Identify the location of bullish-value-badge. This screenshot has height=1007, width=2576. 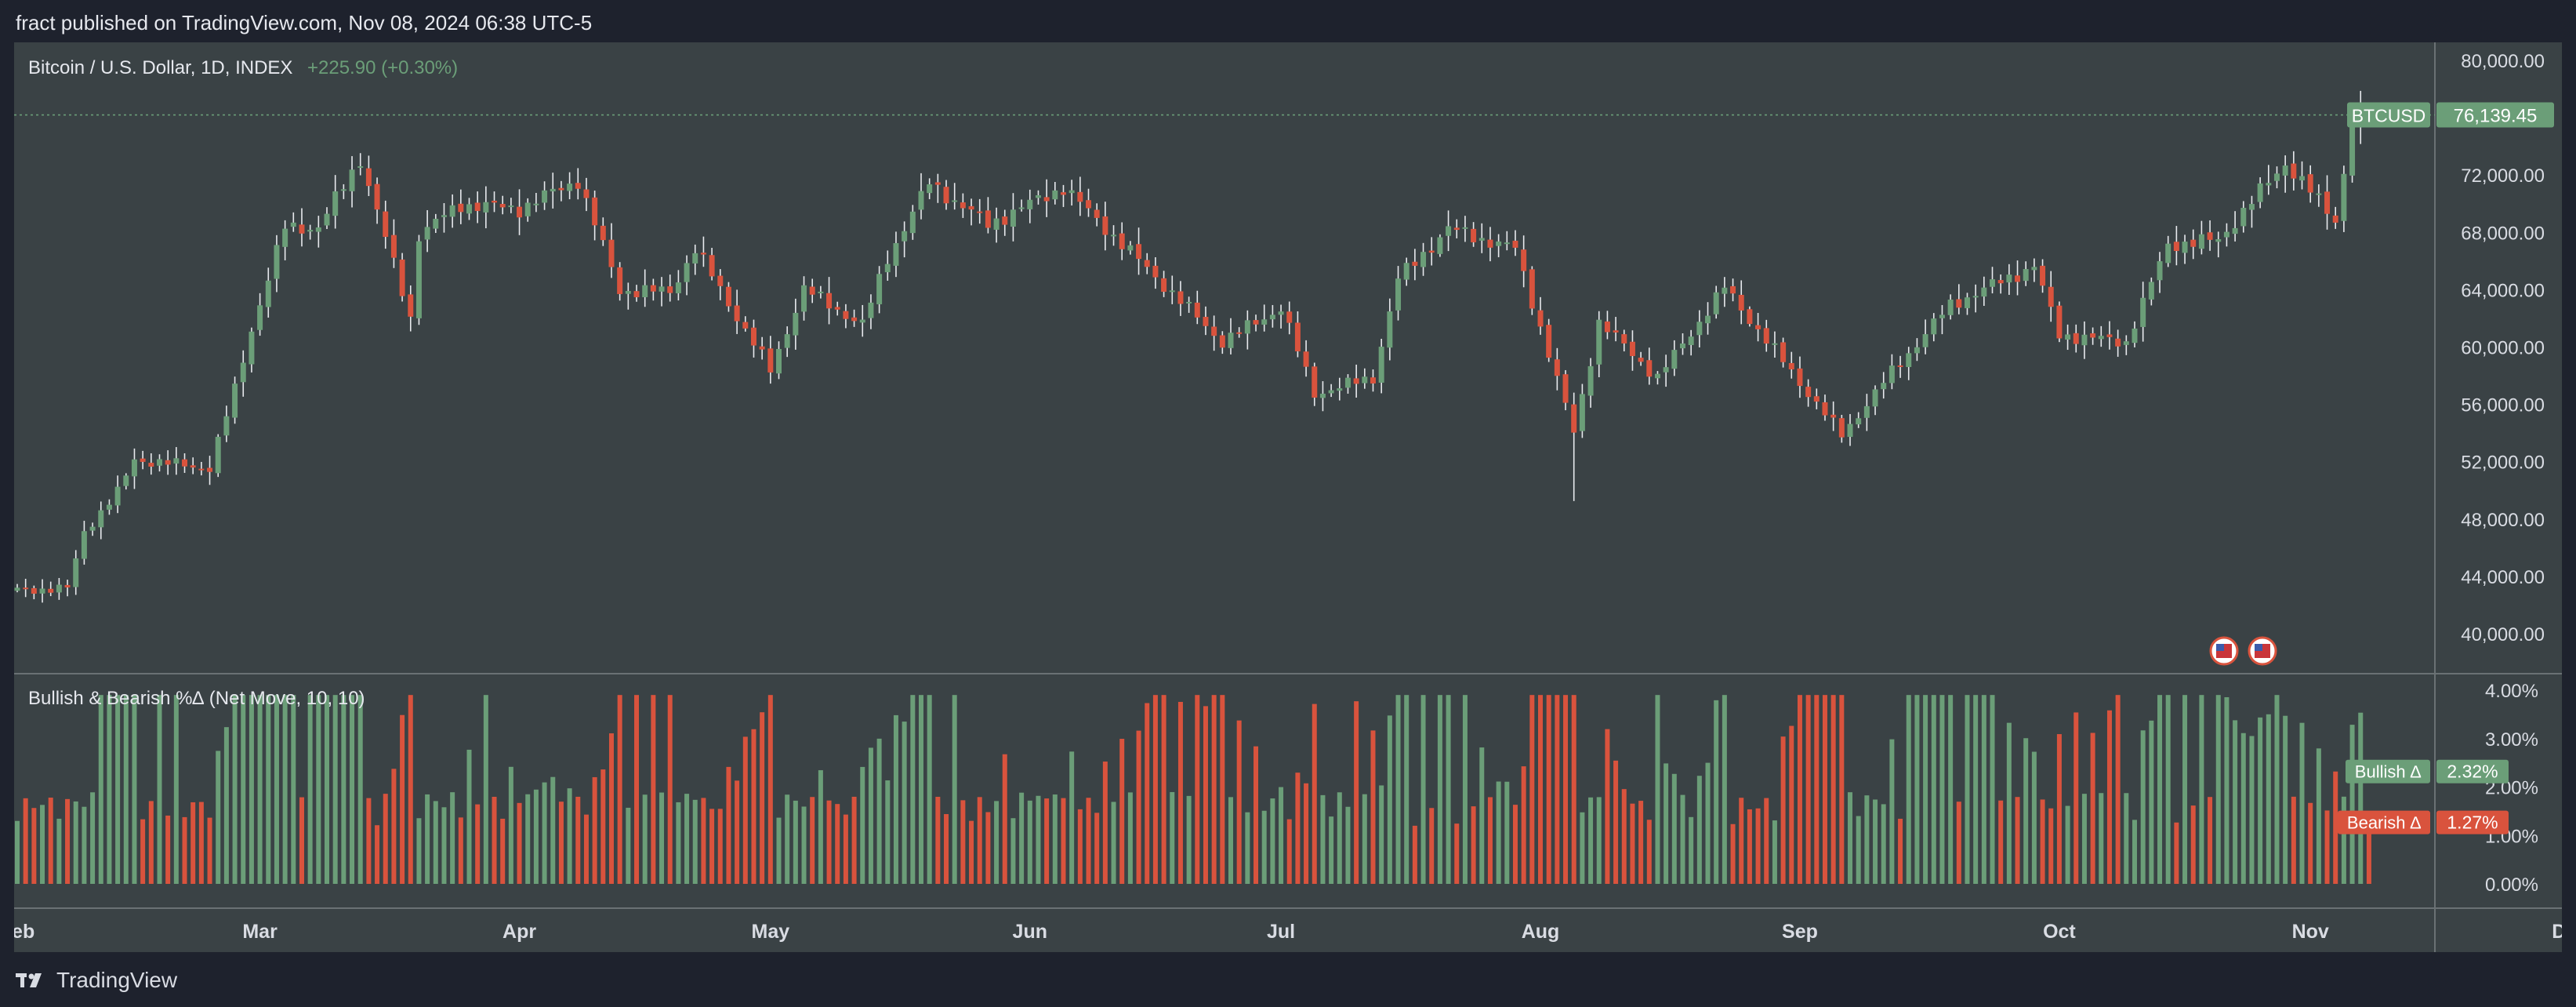
(2472, 771).